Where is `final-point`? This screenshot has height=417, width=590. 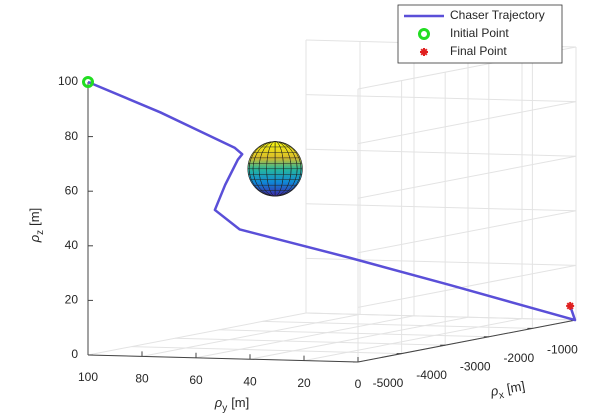 final-point is located at coordinates (570, 305).